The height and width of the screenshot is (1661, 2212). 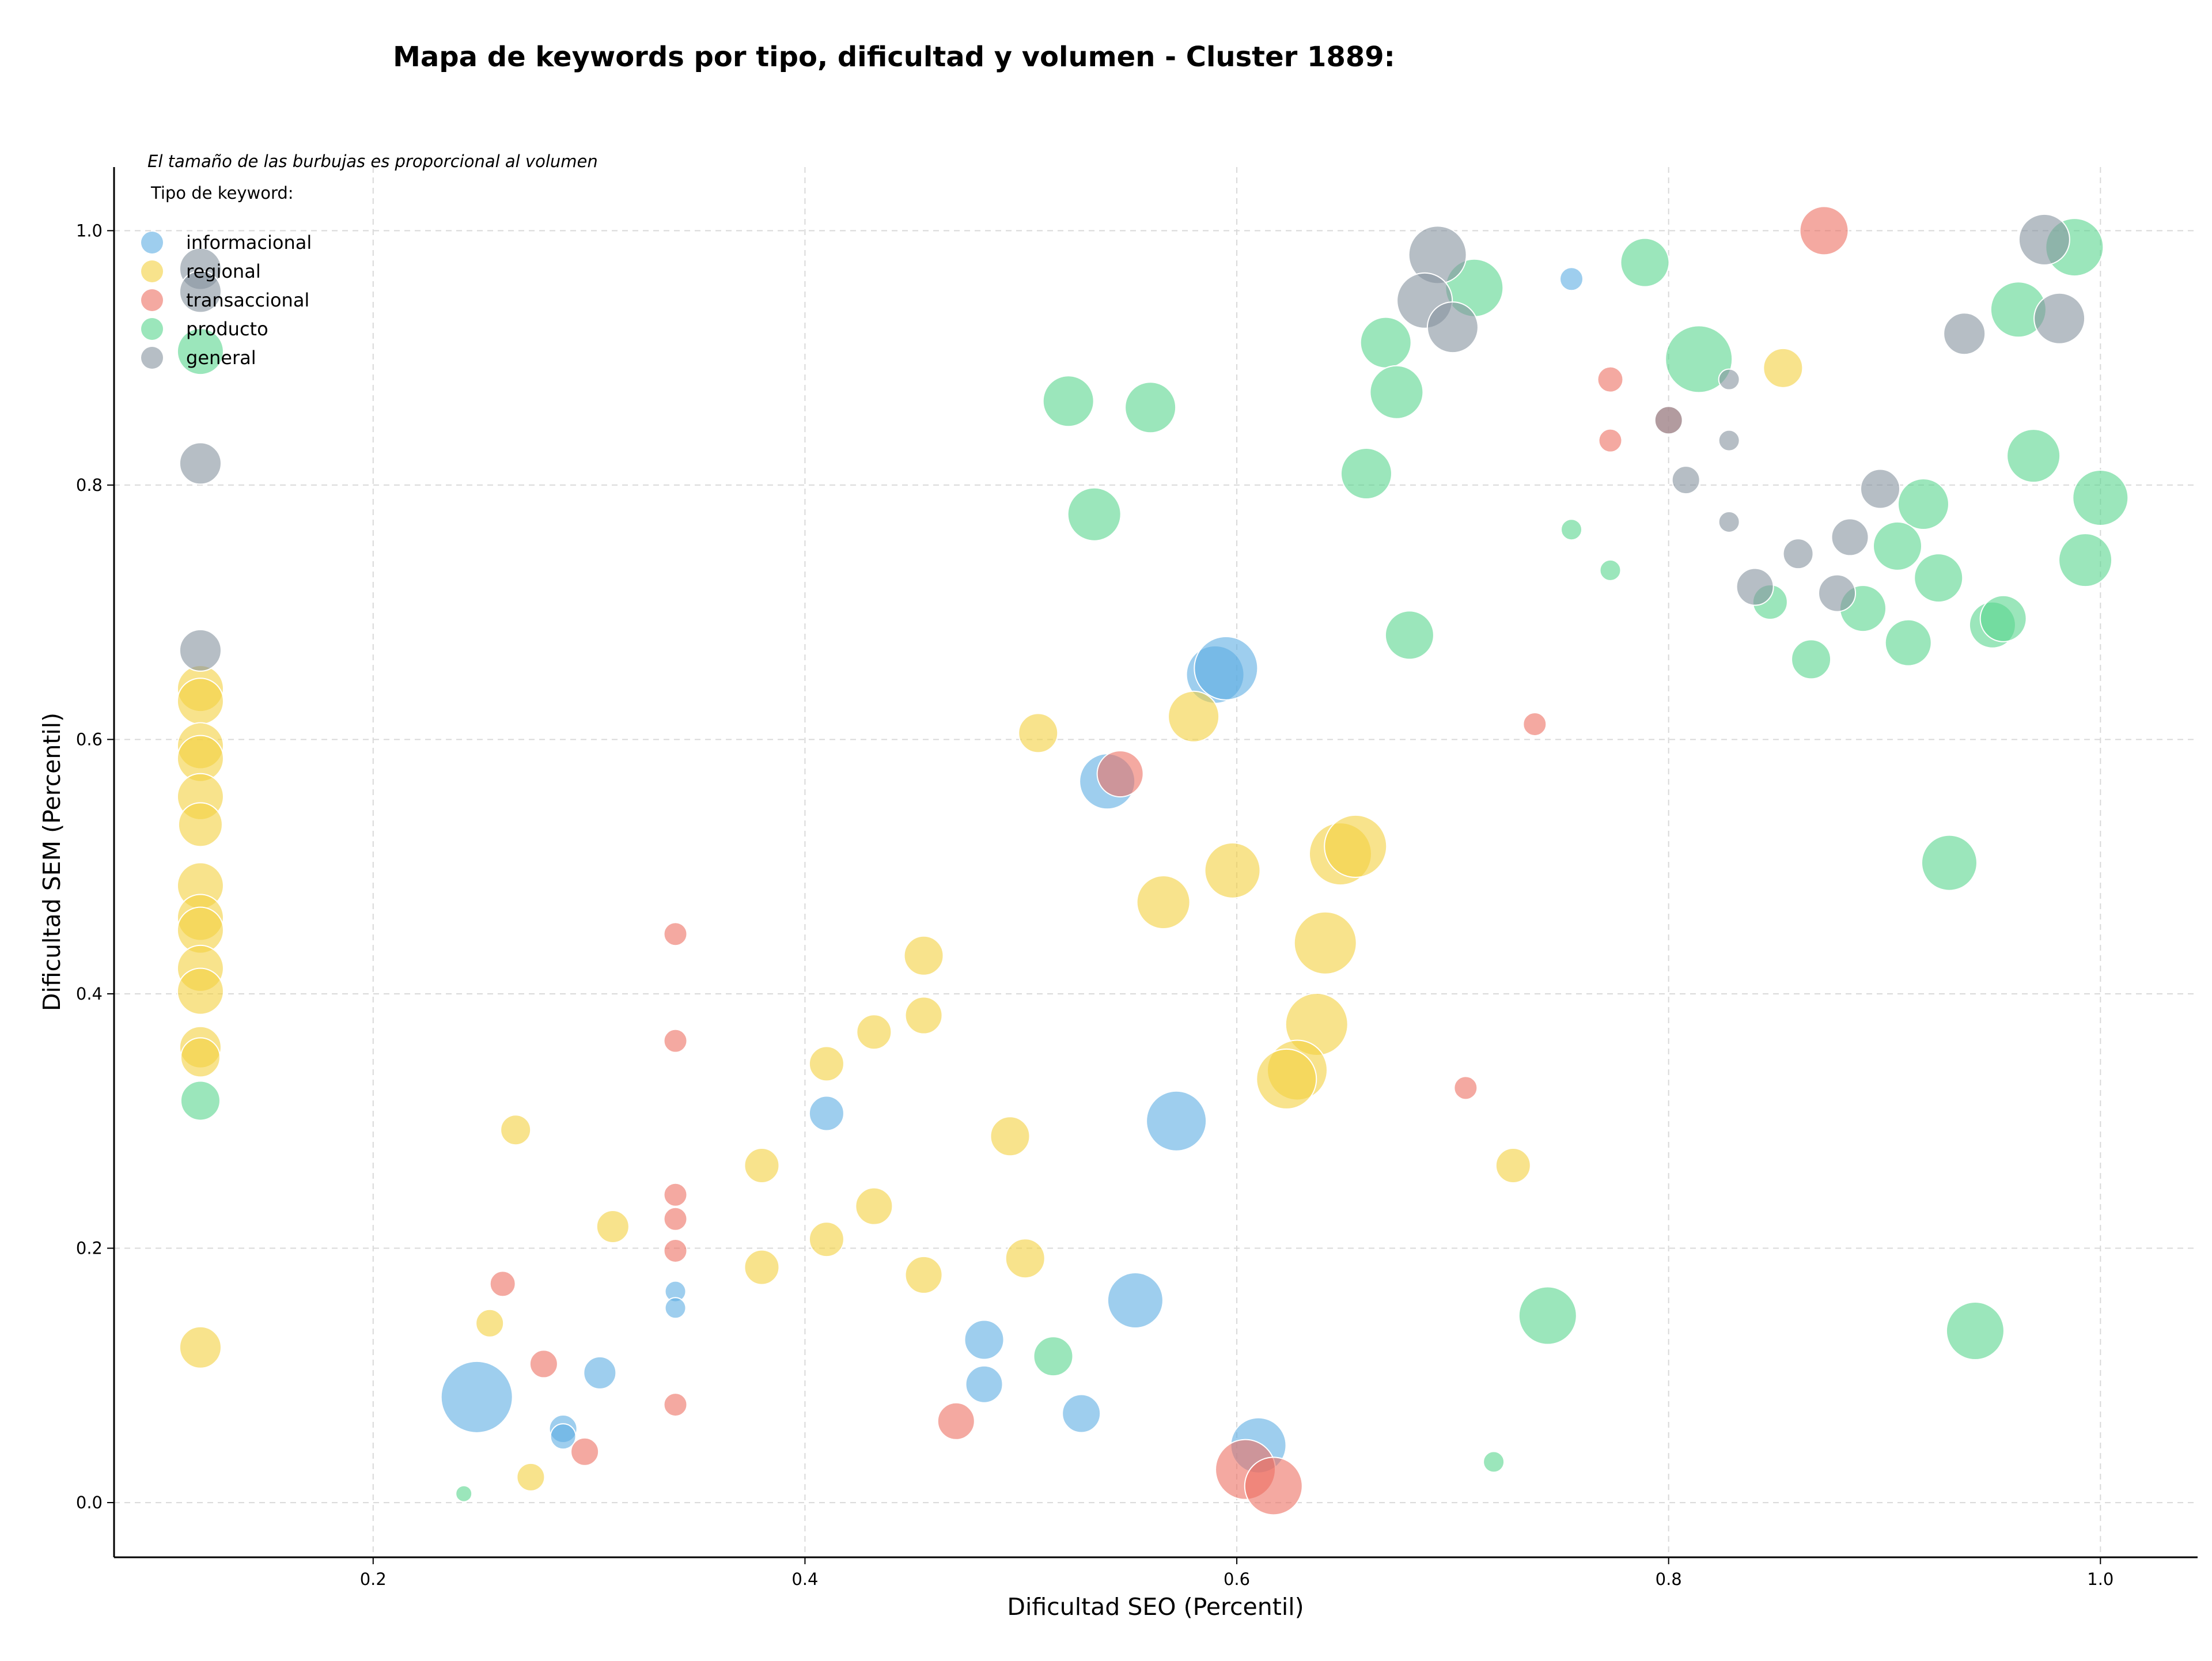 What do you see at coordinates (221, 358) in the screenshot?
I see `legend-label-general: general` at bounding box center [221, 358].